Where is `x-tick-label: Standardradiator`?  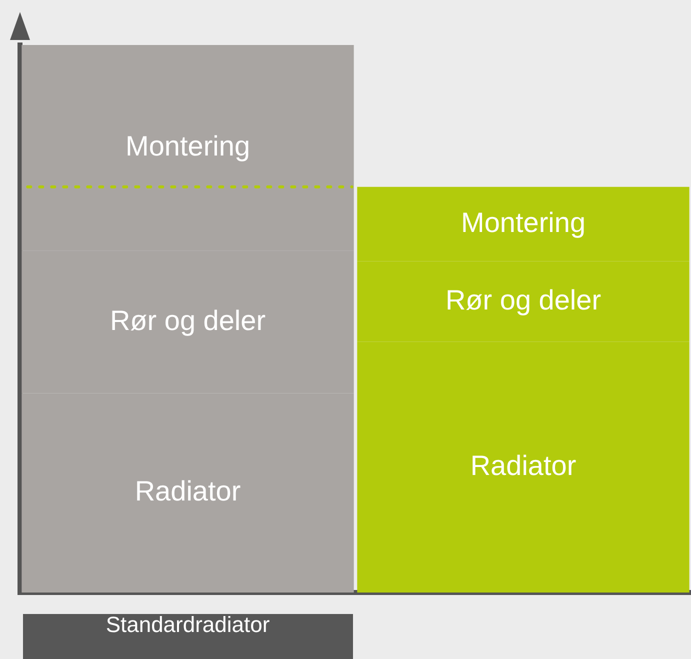
x-tick-label: Standardradiator is located at coordinates (188, 624).